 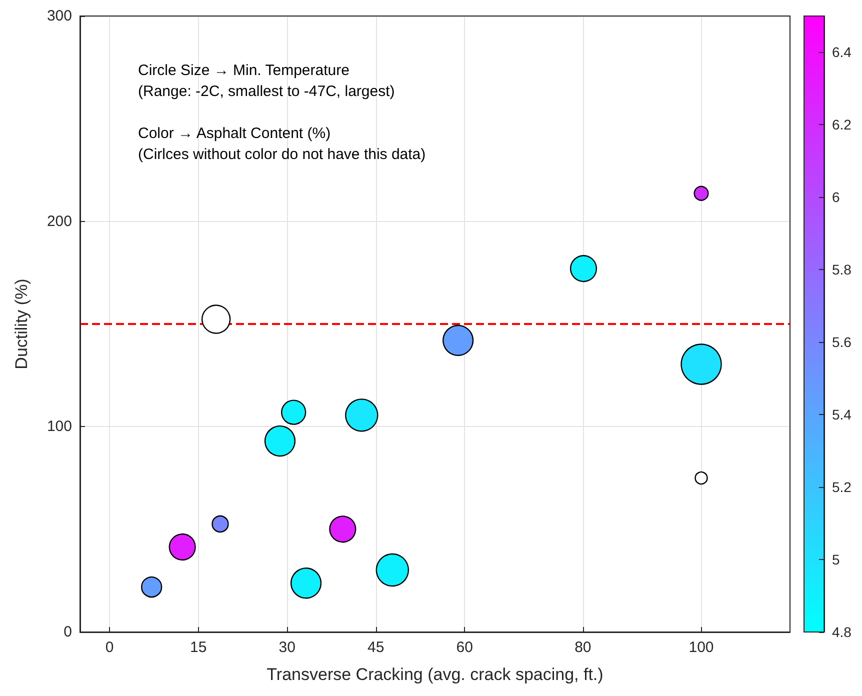 I want to click on color-bar-label: 4.8, so click(x=842, y=632).